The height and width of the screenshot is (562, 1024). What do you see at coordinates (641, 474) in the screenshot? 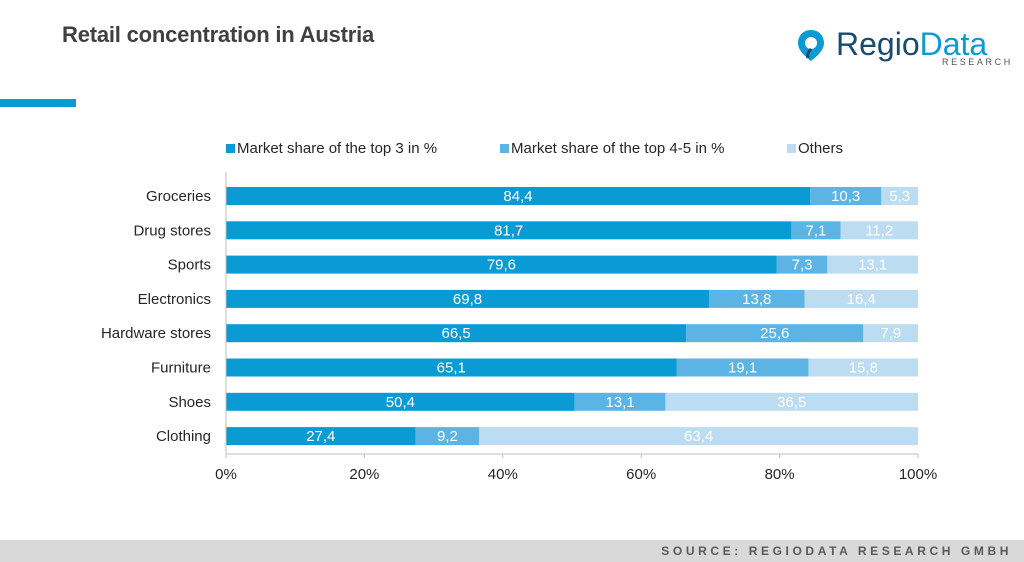
I see `x-tick-label: 60%` at bounding box center [641, 474].